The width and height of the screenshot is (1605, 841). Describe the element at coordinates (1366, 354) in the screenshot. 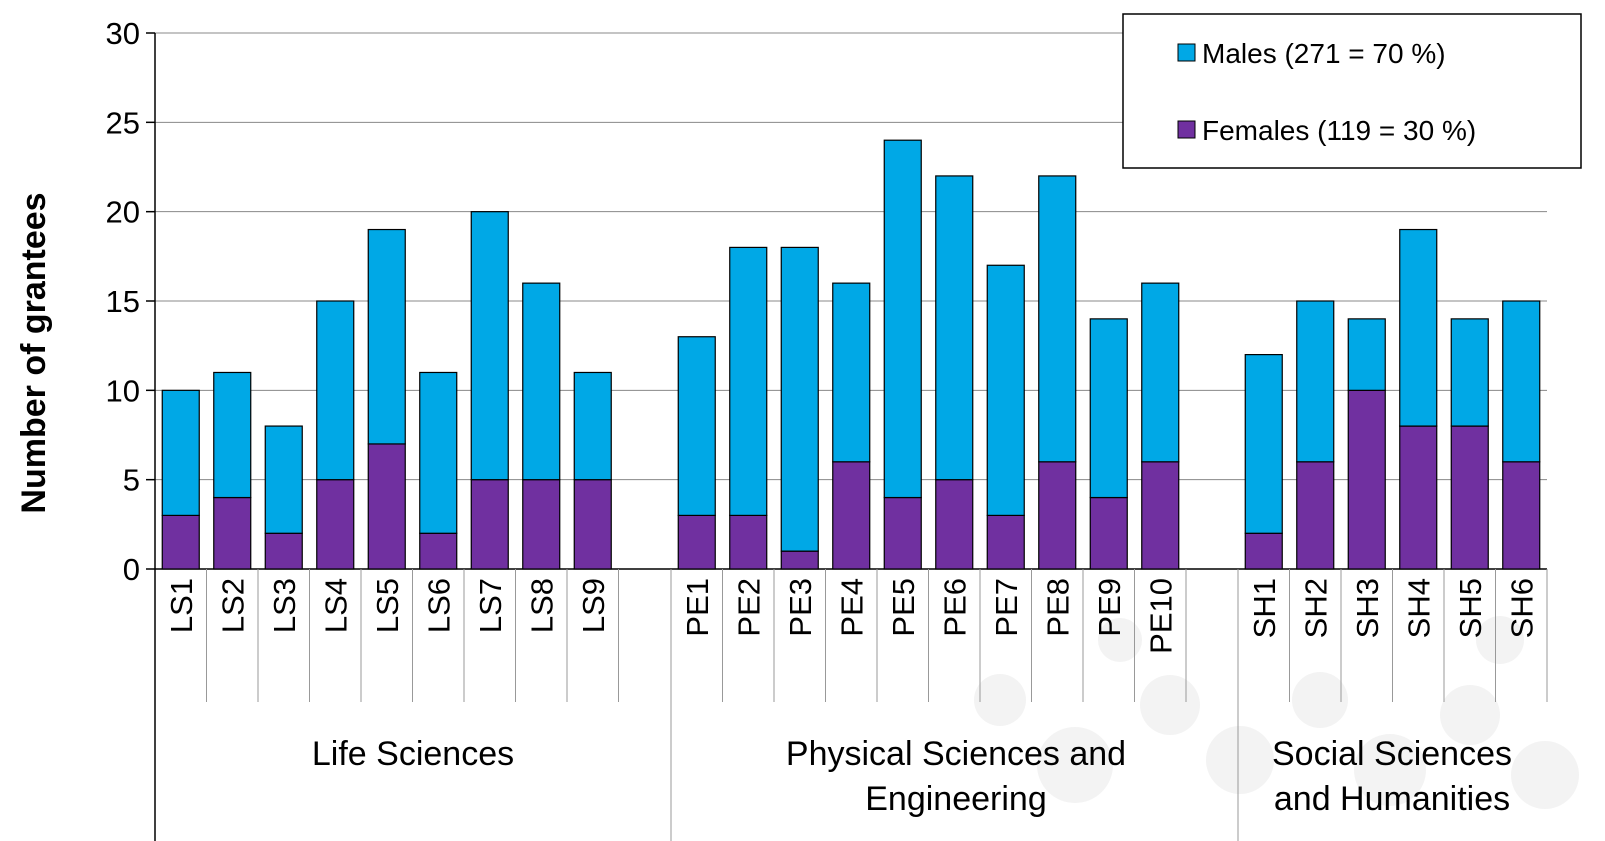

I see `bar-males-sh3` at that location.